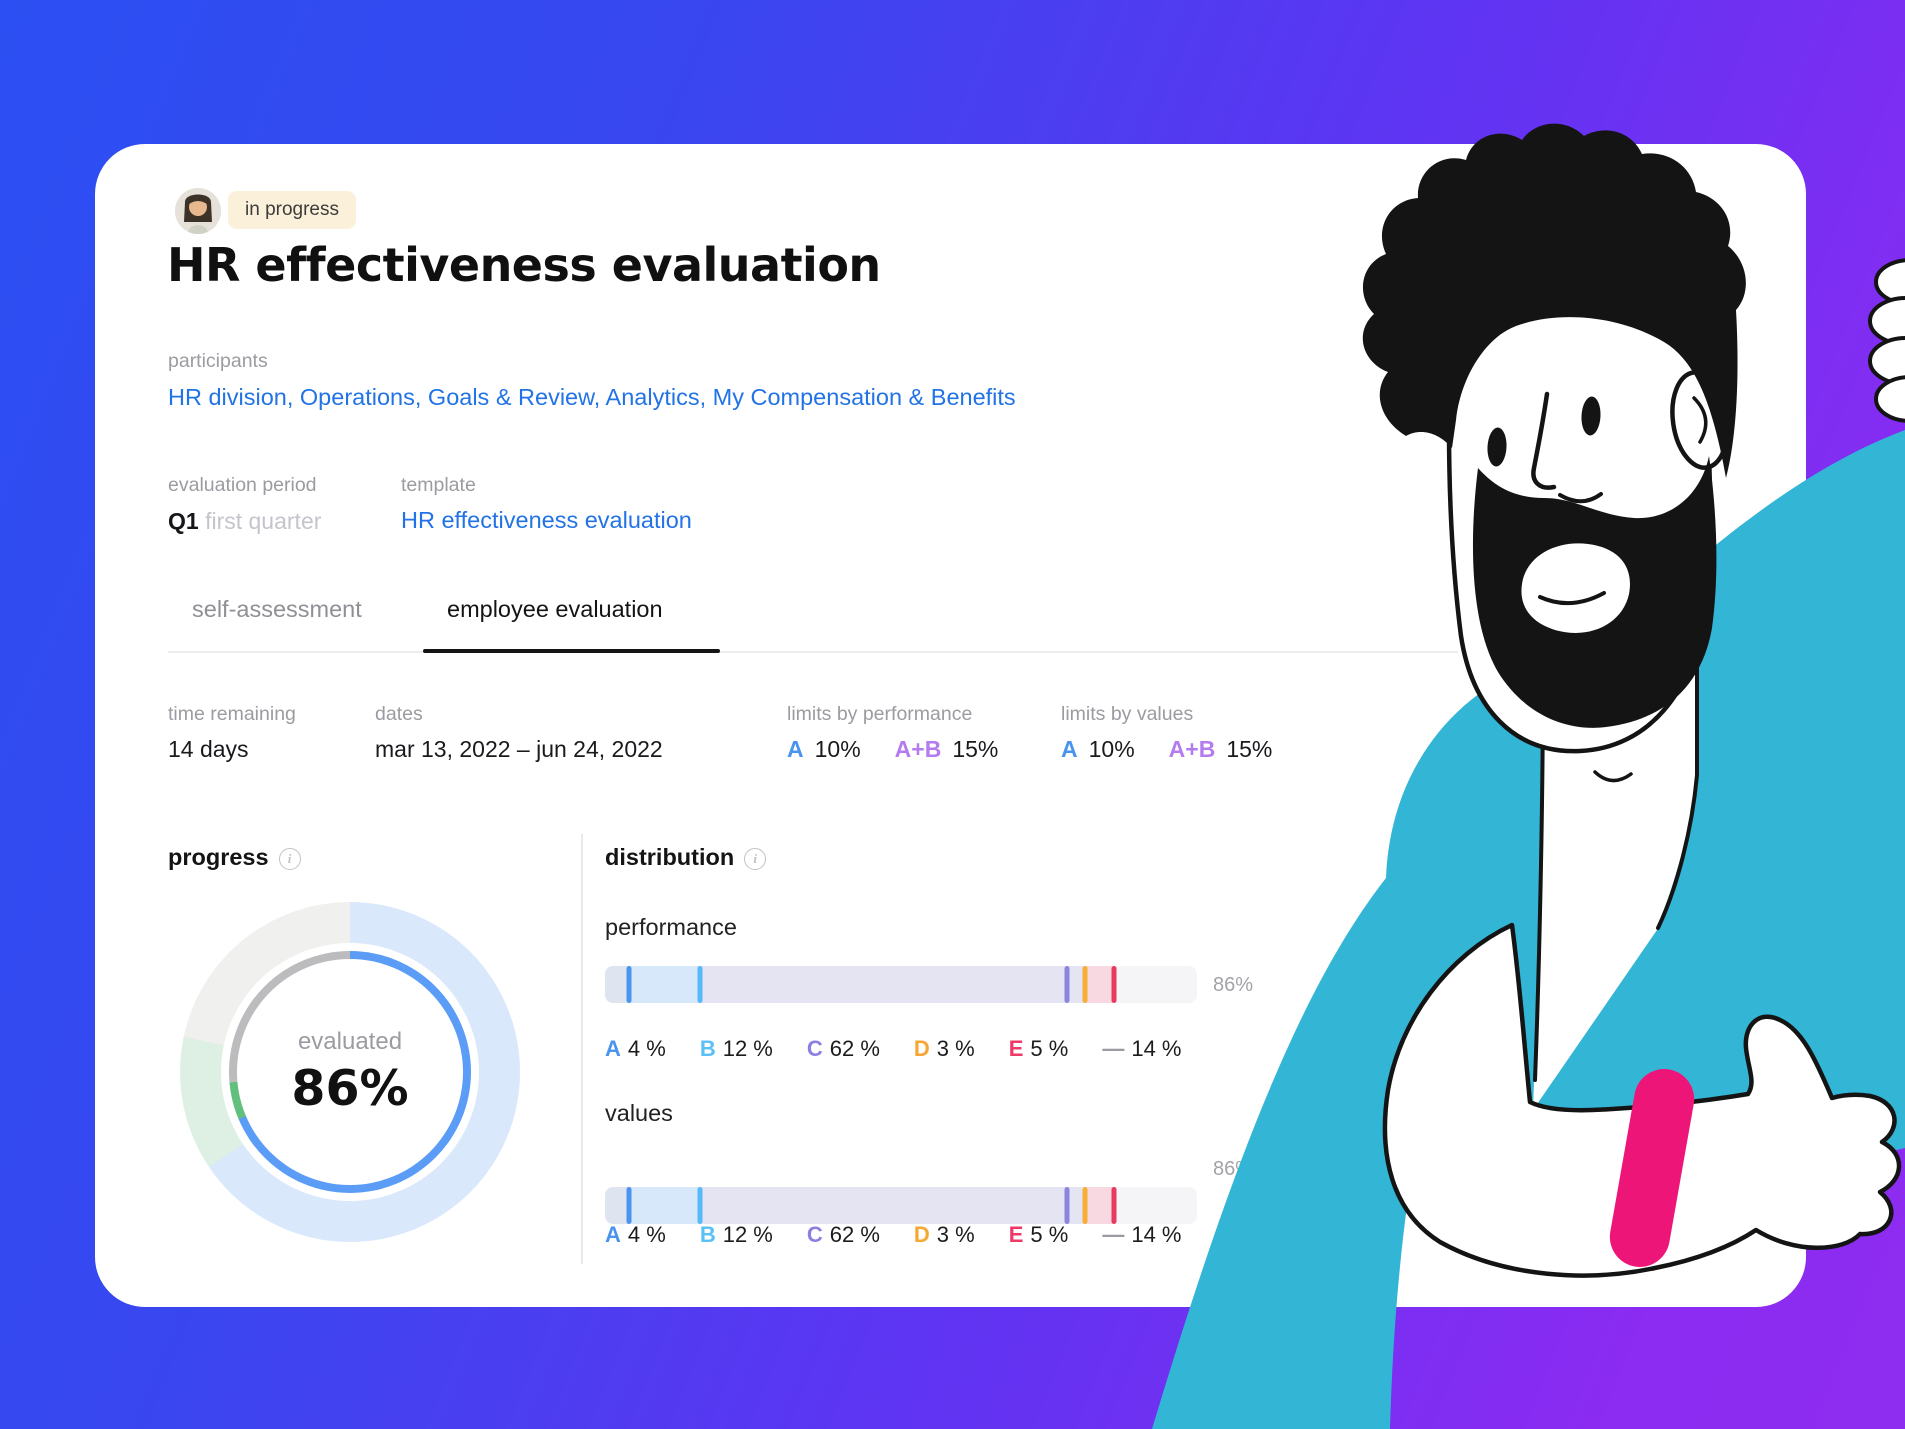  I want to click on time-remaining-value: 14 days, so click(208, 749).